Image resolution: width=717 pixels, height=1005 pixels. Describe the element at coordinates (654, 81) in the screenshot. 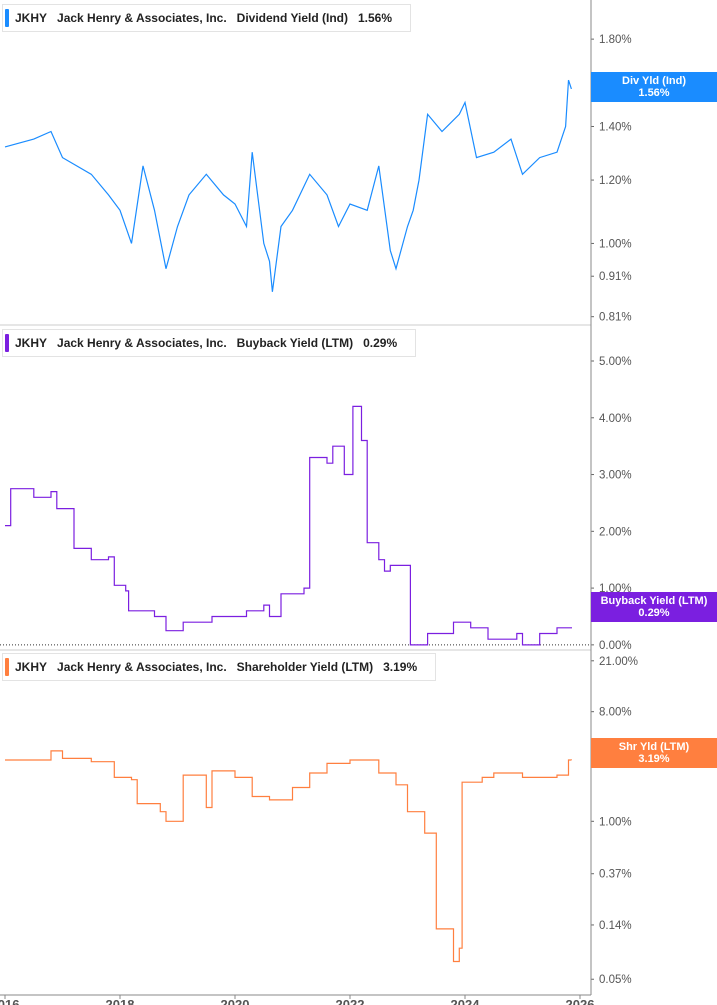

I see `tag-label: Div Yld (Ind)` at that location.